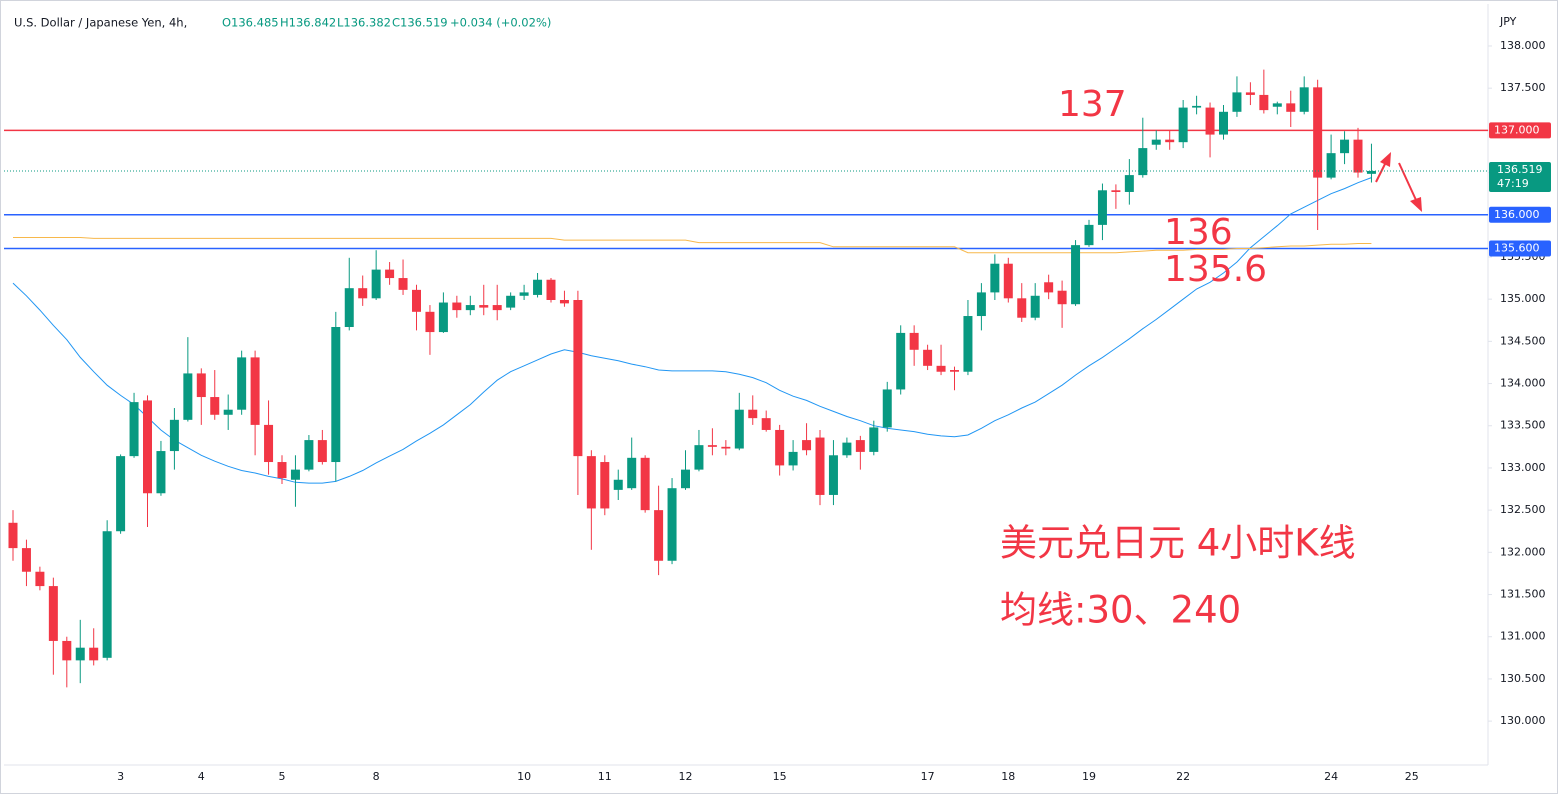 The width and height of the screenshot is (1558, 794). I want to click on y-tick-label: 137.500, so click(1523, 87).